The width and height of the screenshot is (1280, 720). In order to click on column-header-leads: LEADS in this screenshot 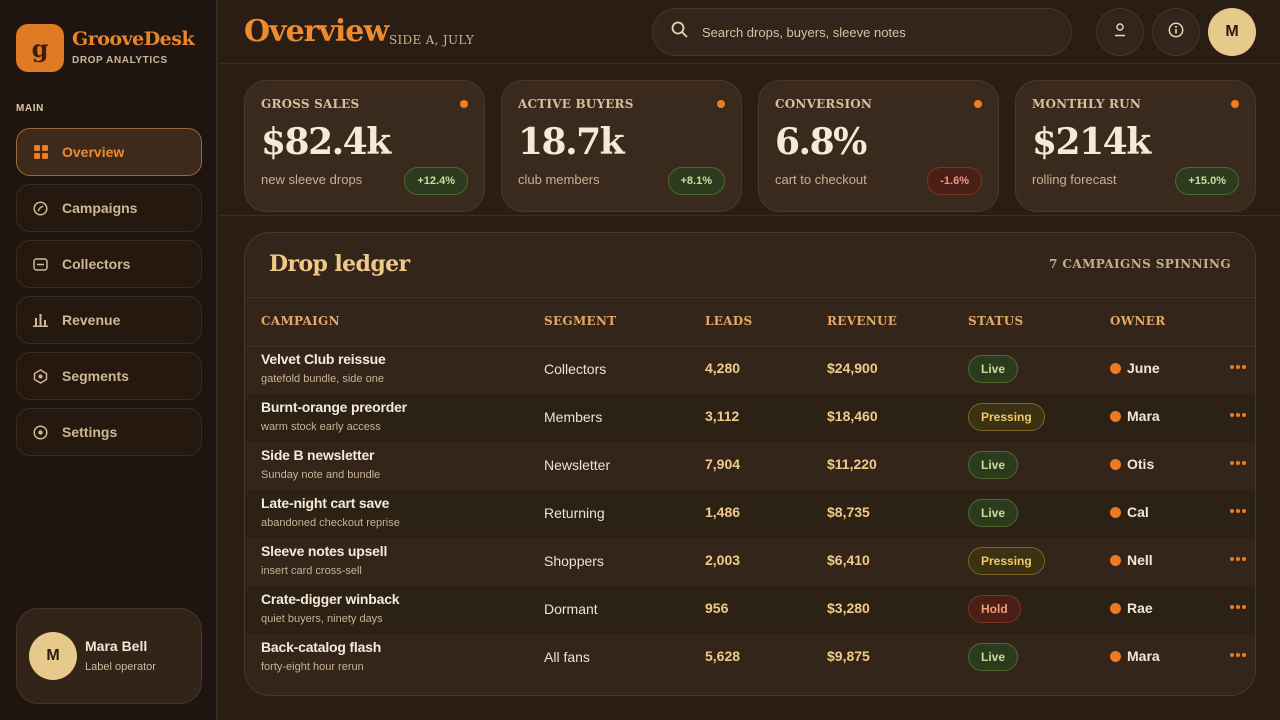, I will do `click(729, 321)`.